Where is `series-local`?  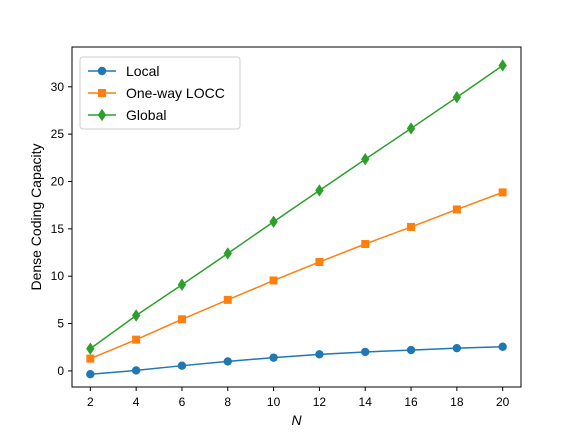
series-local is located at coordinates (296, 360).